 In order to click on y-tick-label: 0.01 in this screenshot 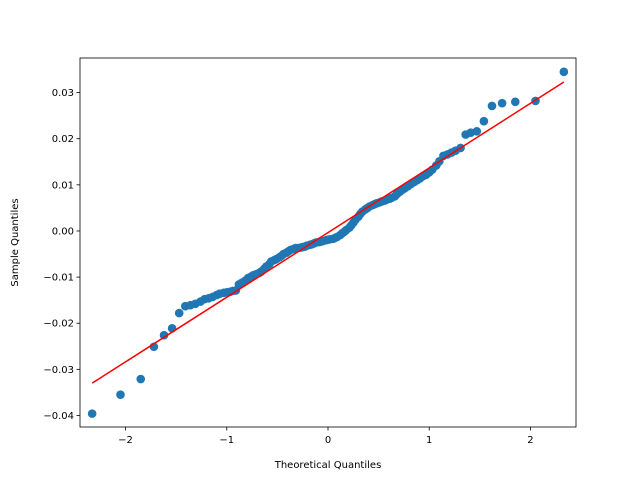, I will do `click(63, 185)`.